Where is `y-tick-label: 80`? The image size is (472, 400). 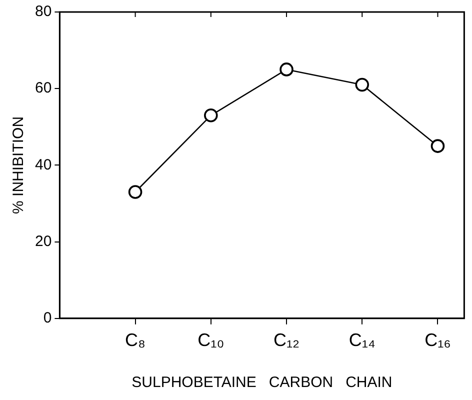 y-tick-label: 80 is located at coordinates (43, 11).